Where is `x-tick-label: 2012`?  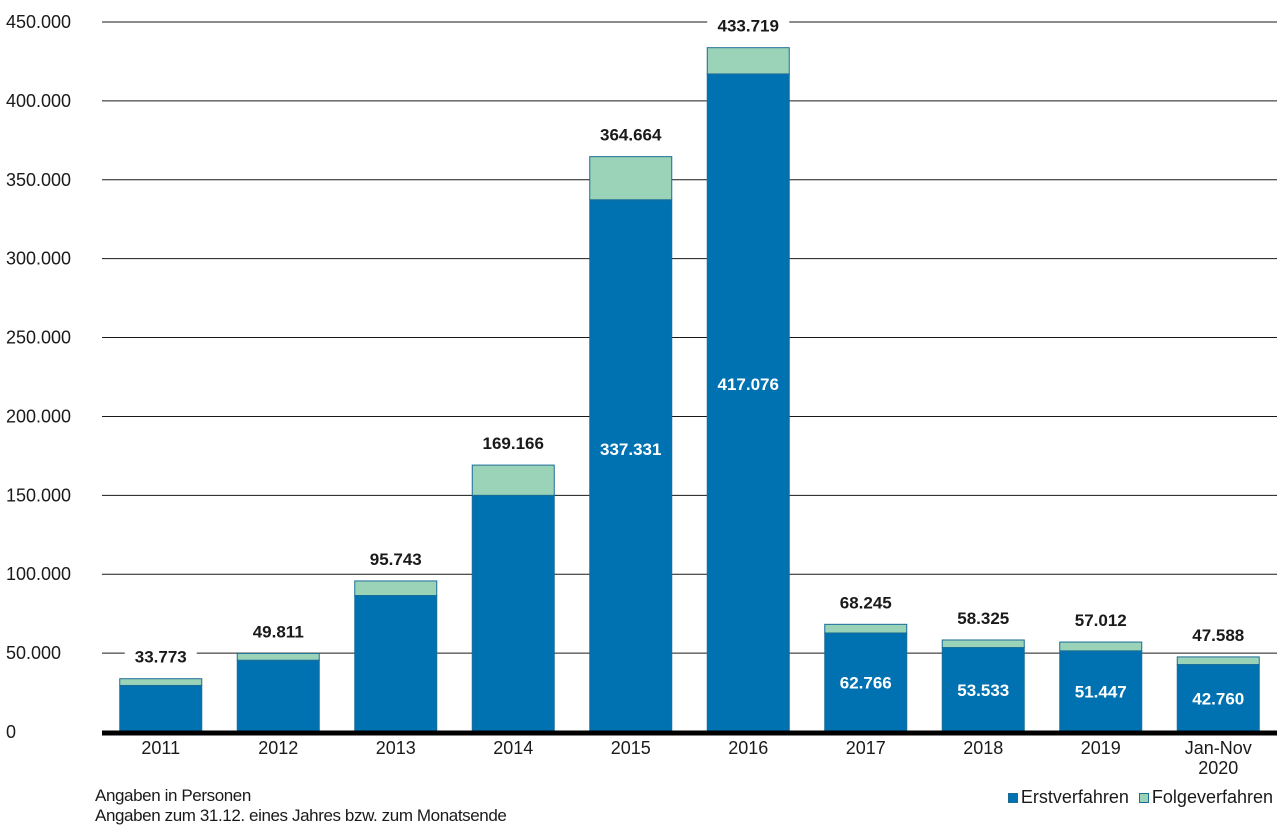 x-tick-label: 2012 is located at coordinates (278, 748).